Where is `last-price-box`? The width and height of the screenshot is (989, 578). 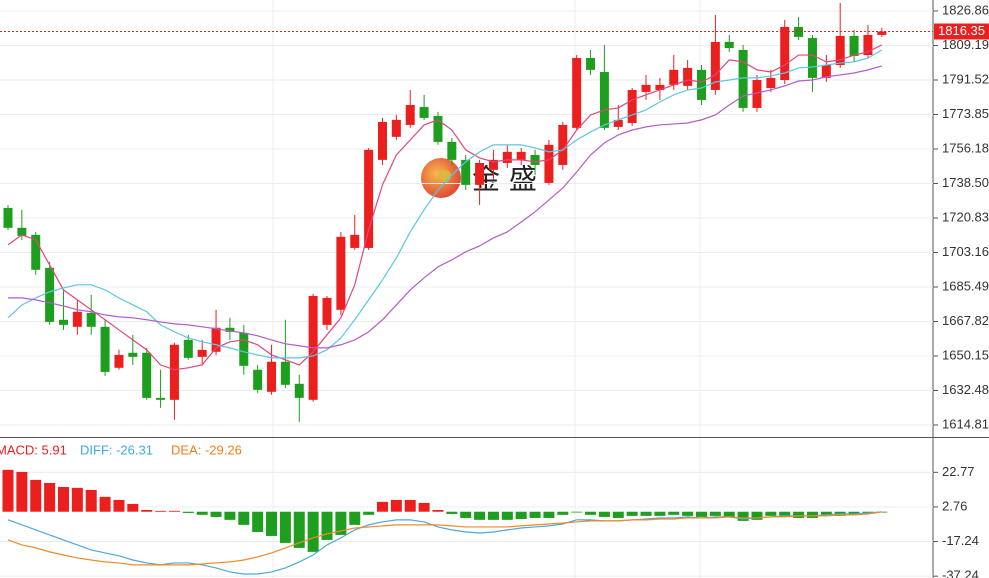
last-price-box is located at coordinates (961, 31).